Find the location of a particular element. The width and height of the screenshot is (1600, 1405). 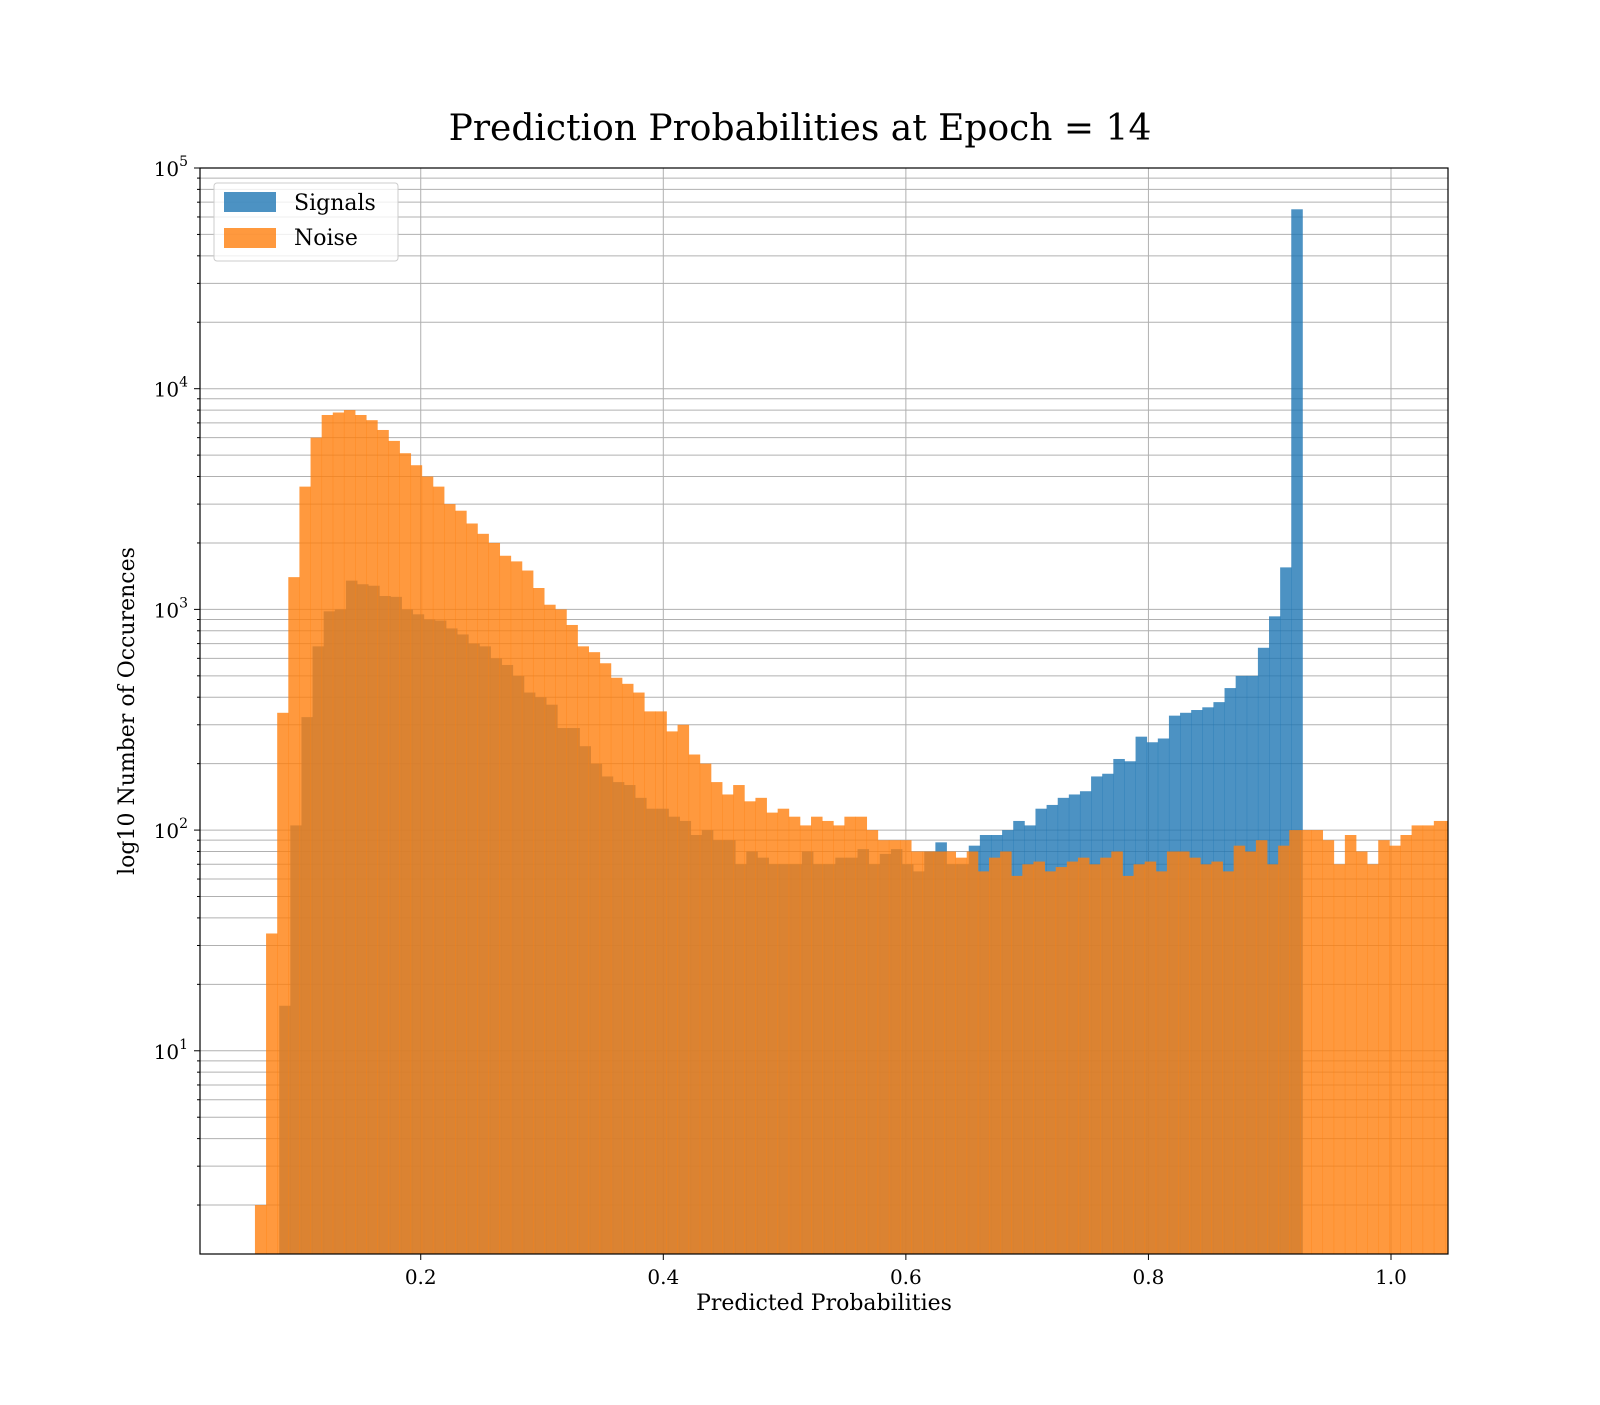

legend: Signals Noise is located at coordinates (306, 222).